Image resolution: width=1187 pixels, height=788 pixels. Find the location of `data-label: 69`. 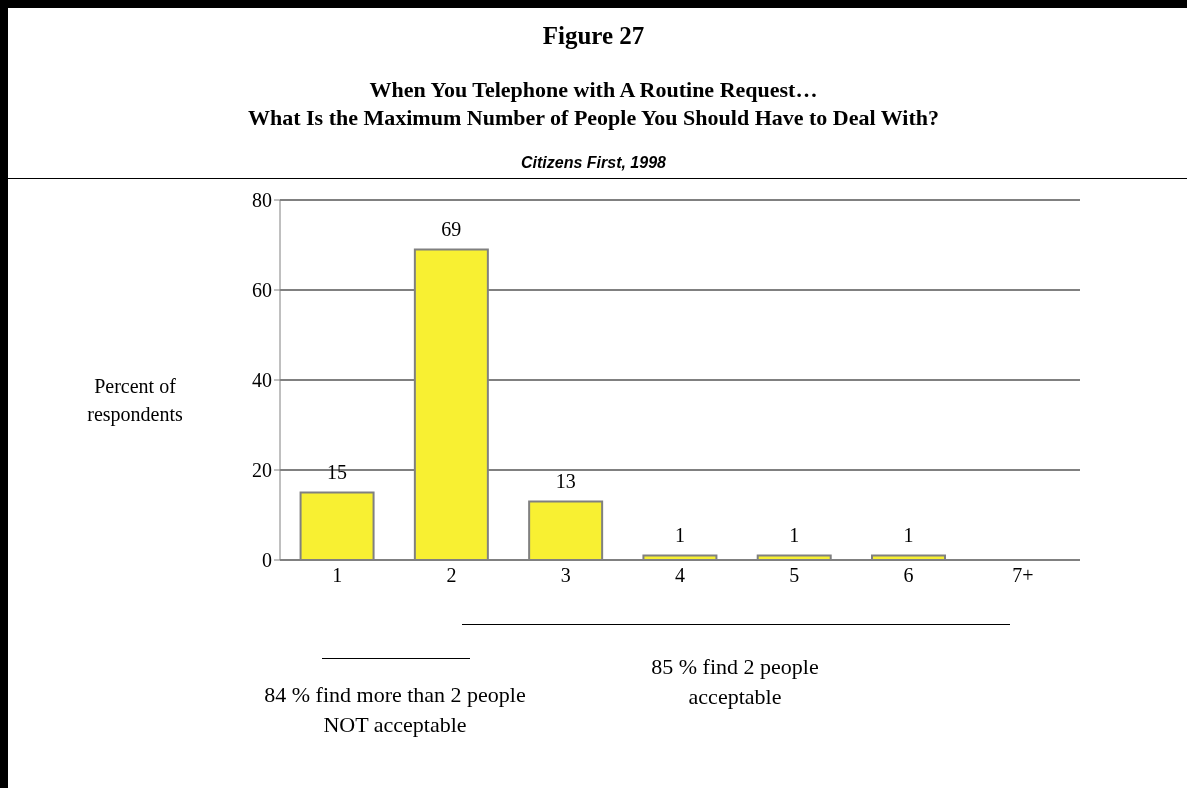

data-label: 69 is located at coordinates (451, 228).